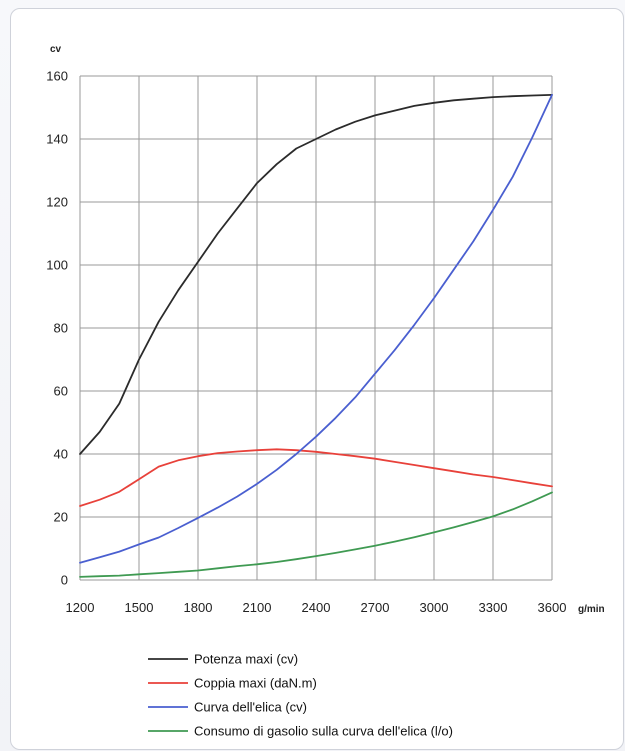  Describe the element at coordinates (139, 607) in the screenshot. I see `x-tick-label-1: 1500` at that location.